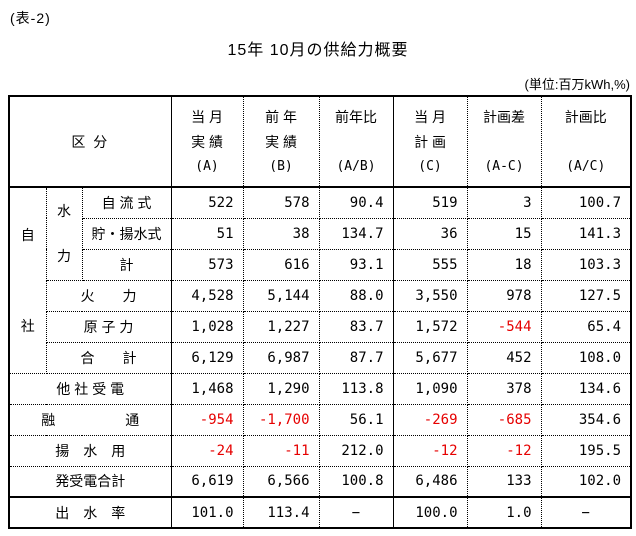 This screenshot has width=636, height=536. I want to click on table-row-grand-total: 発受電合計 6,619 6,566 100.8 6,486 133 102.0, so click(320, 481).